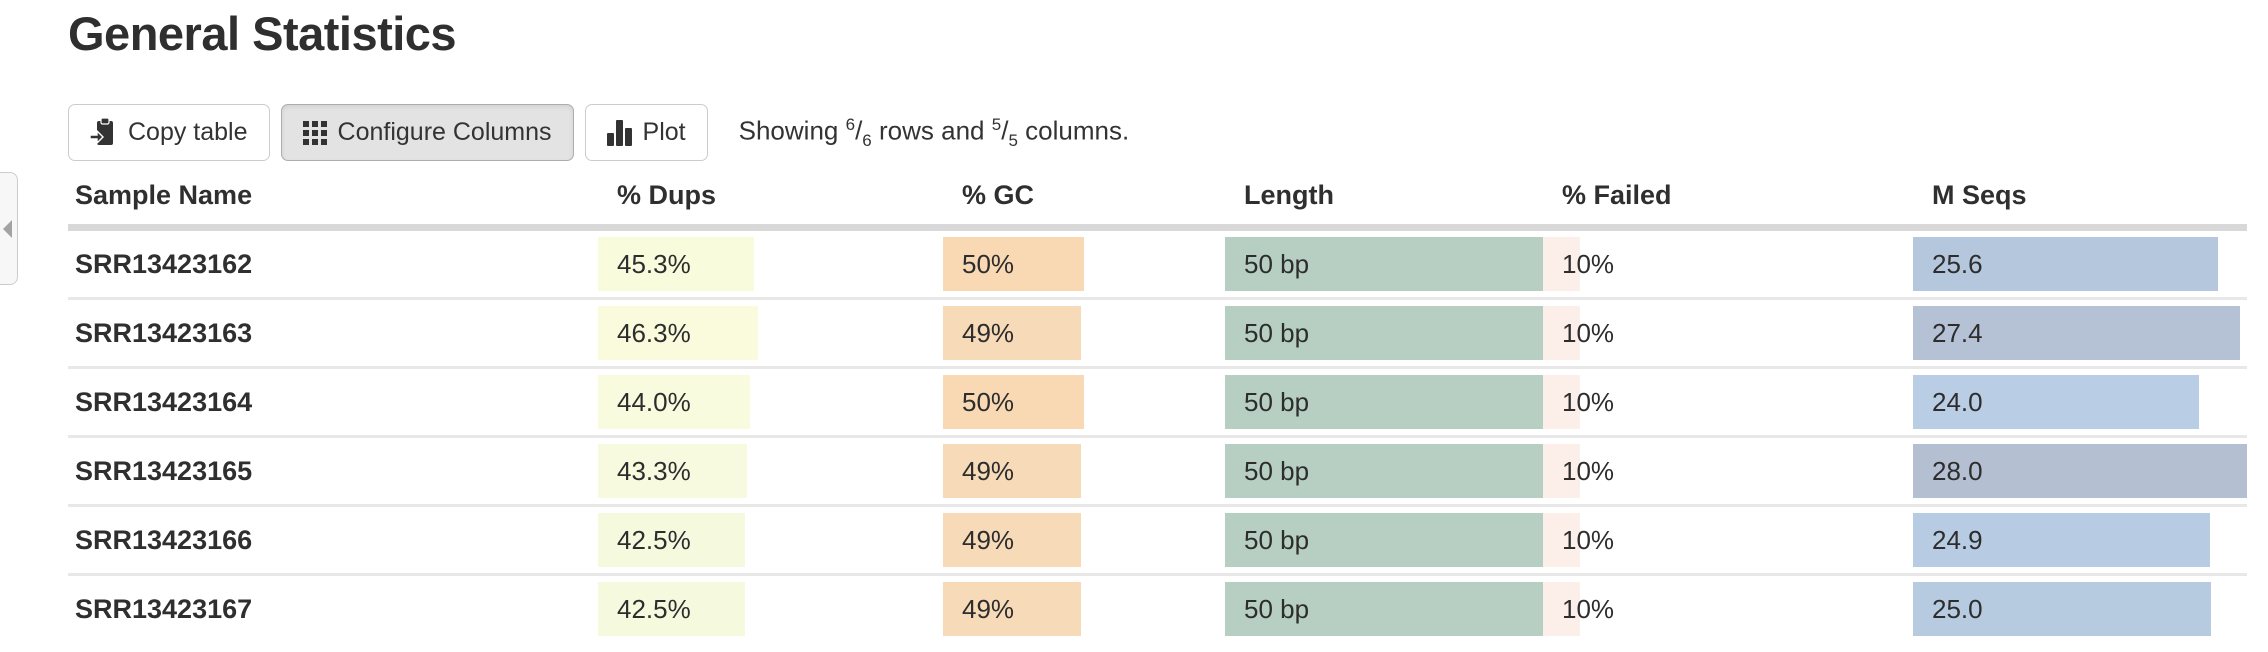  I want to click on dups-cell: 42.5%, so click(770, 540).